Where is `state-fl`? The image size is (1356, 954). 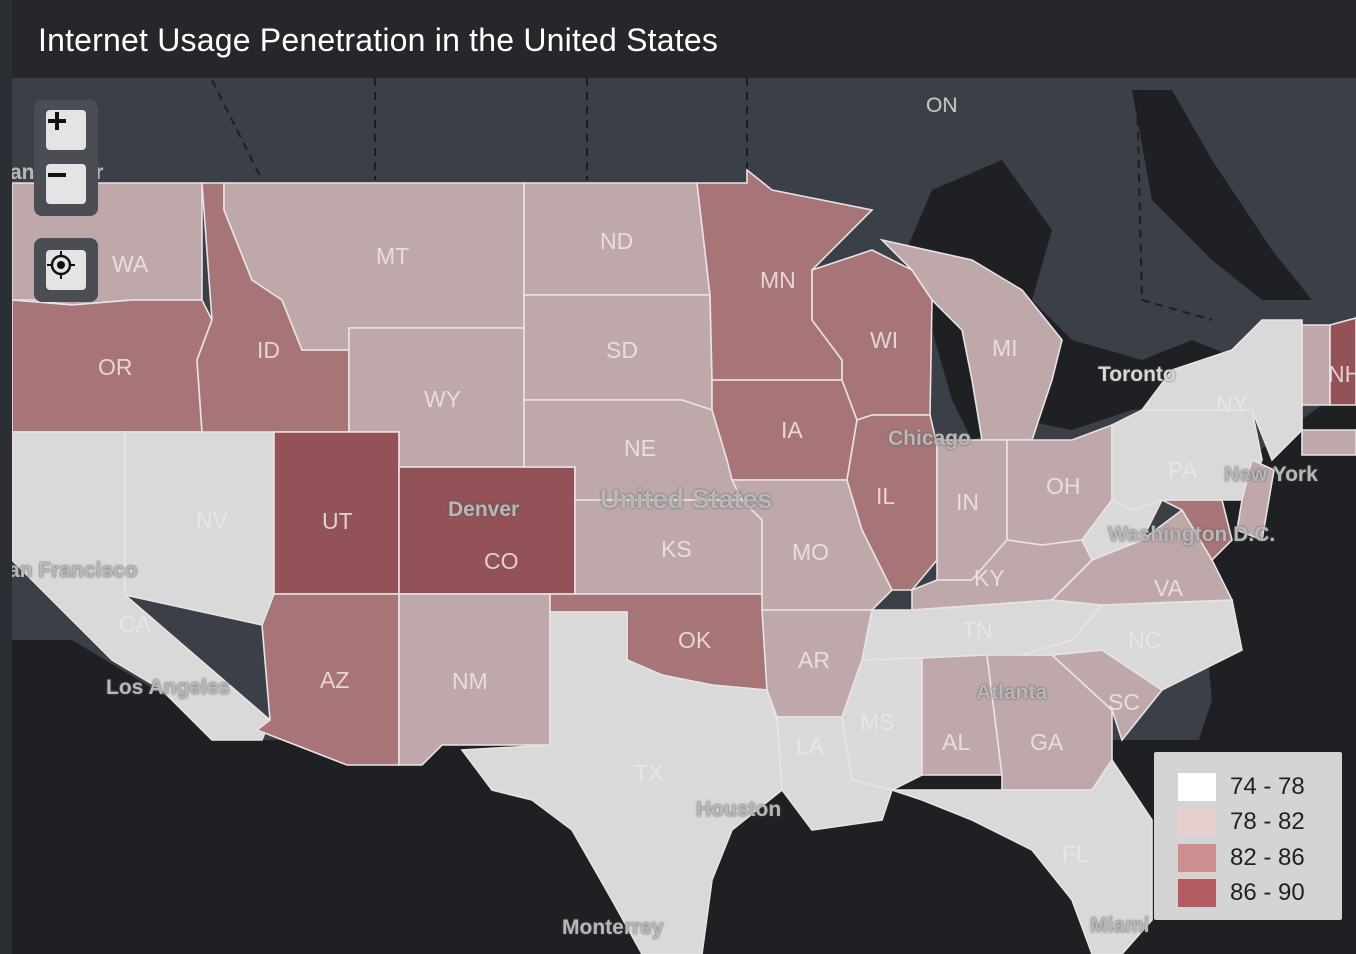
state-fl is located at coordinates (1022, 856).